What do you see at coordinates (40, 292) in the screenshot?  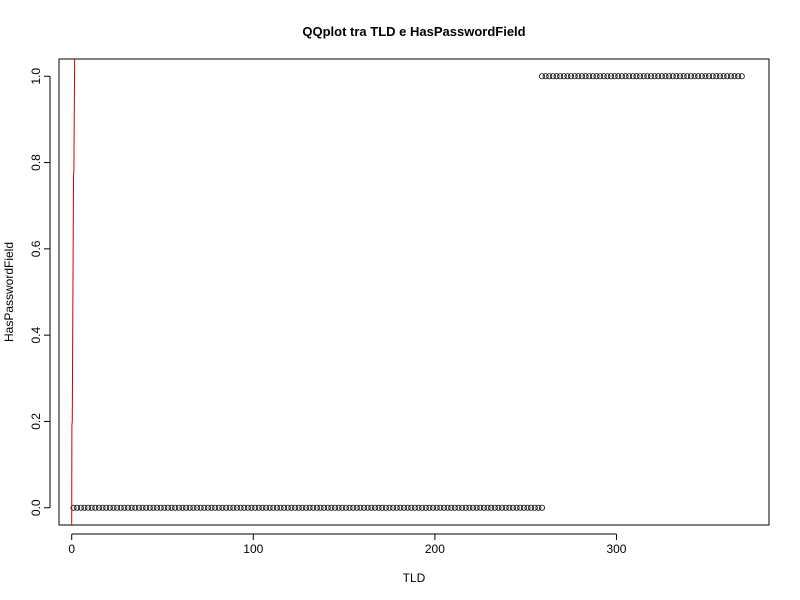 I see `y-axis: 0.0 0.2 0.4 0.6 0.8 1.0` at bounding box center [40, 292].